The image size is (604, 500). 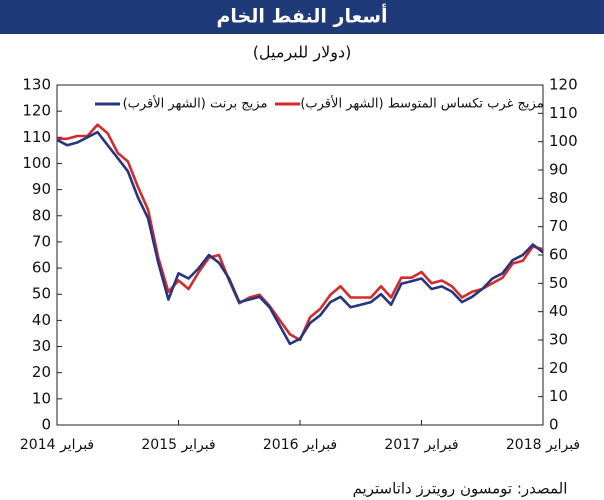 I want to click on y2-tick-label: 80, so click(x=558, y=198).